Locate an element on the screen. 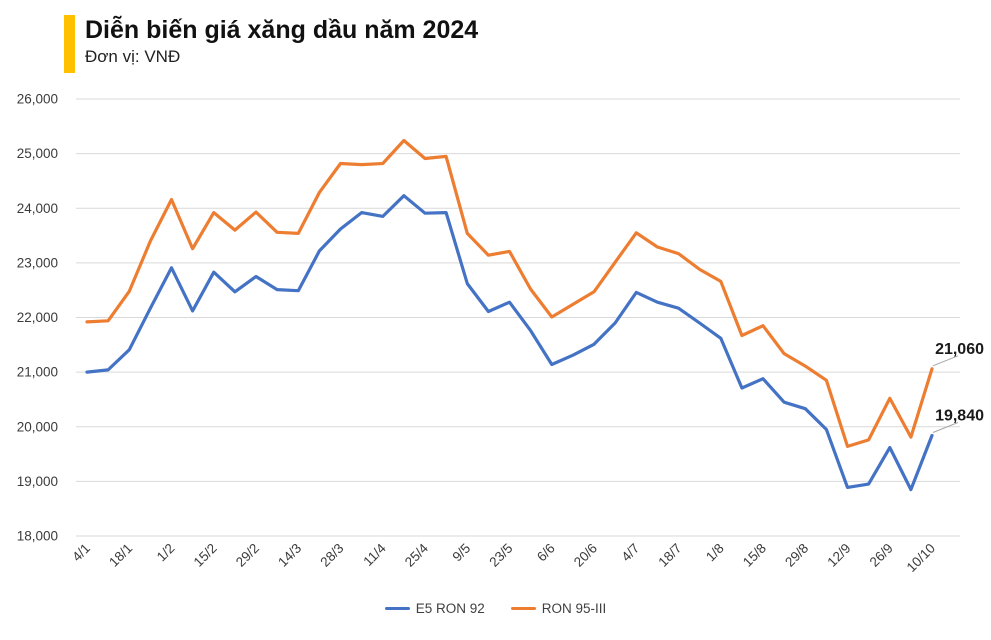 The height and width of the screenshot is (640, 991). y-tick-label: 24,000 is located at coordinates (37, 208).